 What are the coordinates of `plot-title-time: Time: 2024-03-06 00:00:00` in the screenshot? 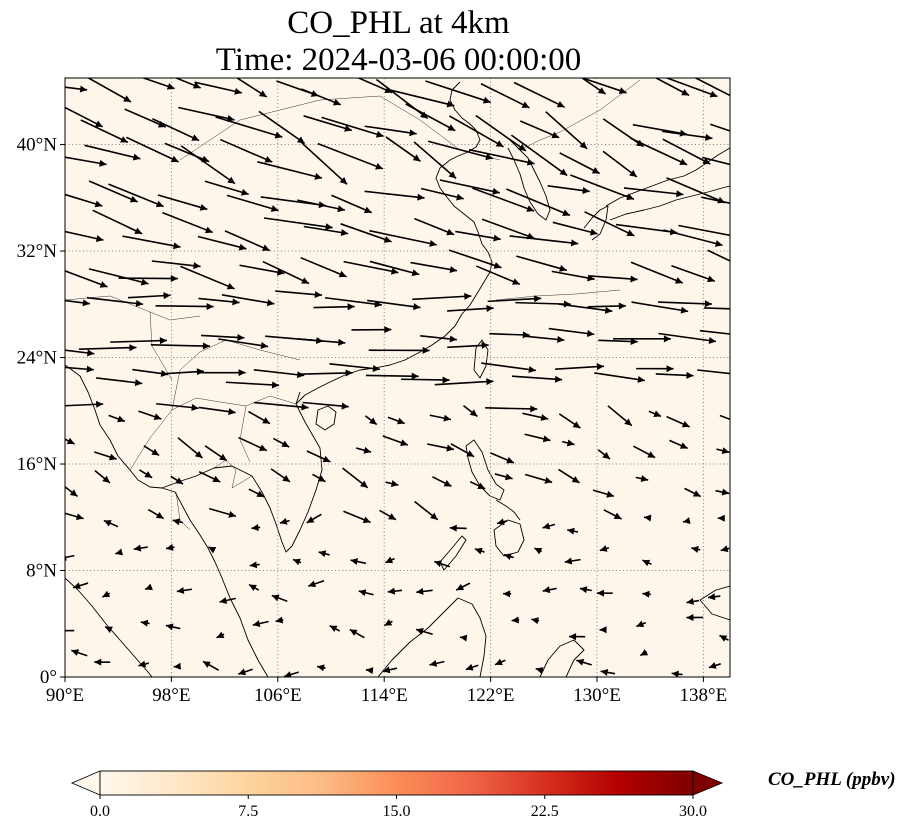 It's located at (398, 60).